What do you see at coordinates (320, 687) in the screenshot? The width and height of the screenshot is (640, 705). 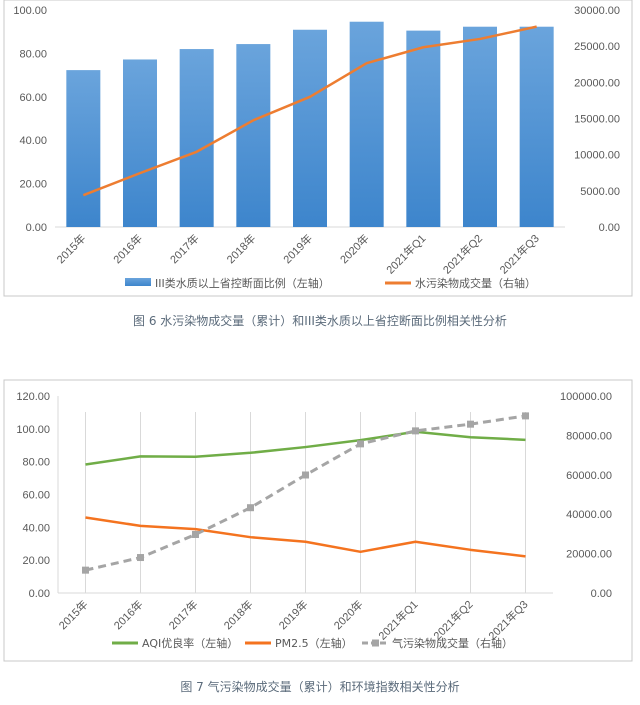 I see `figure-7-caption: 图 7 气污染物成交量（累计）和环境指数相关性分析` at bounding box center [320, 687].